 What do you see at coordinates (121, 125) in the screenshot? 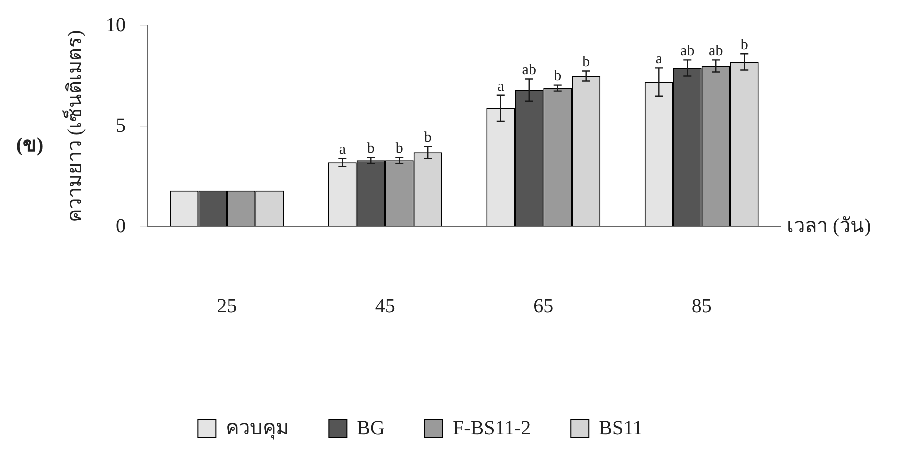
I see `y-tick-label: 5` at bounding box center [121, 125].